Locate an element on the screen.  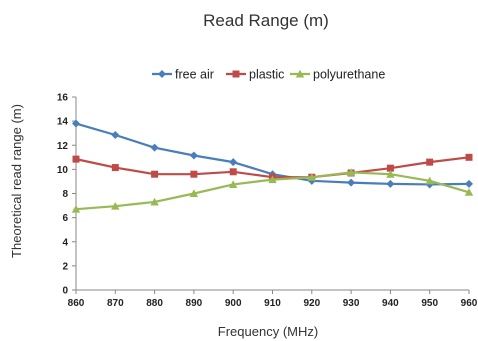
x-axis-ticks: 860 870 880 890 900 910 920 930 940 950 960 is located at coordinates (273, 299).